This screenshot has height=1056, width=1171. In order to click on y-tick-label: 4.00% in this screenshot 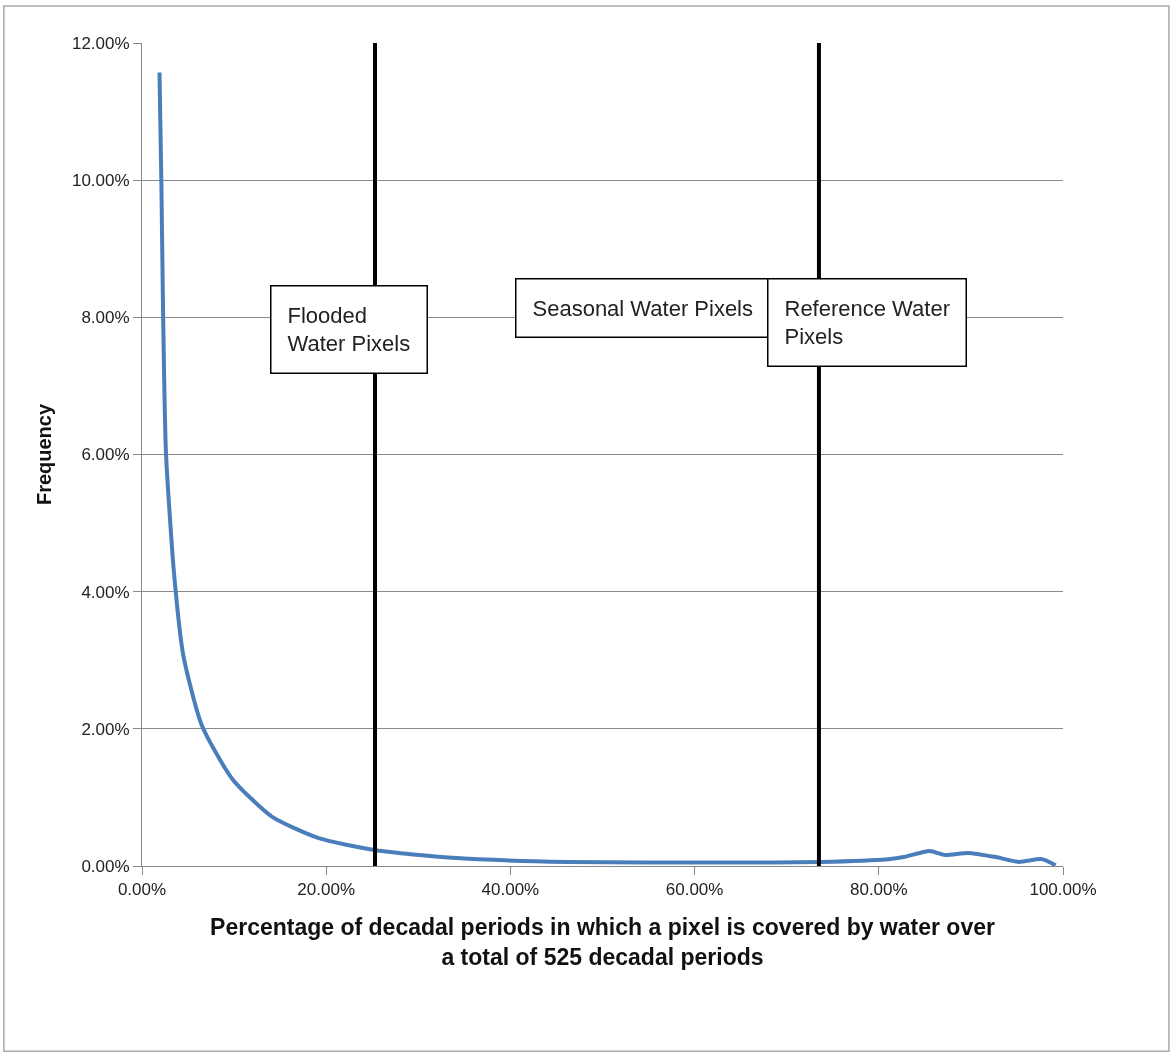, I will do `click(105, 592)`.